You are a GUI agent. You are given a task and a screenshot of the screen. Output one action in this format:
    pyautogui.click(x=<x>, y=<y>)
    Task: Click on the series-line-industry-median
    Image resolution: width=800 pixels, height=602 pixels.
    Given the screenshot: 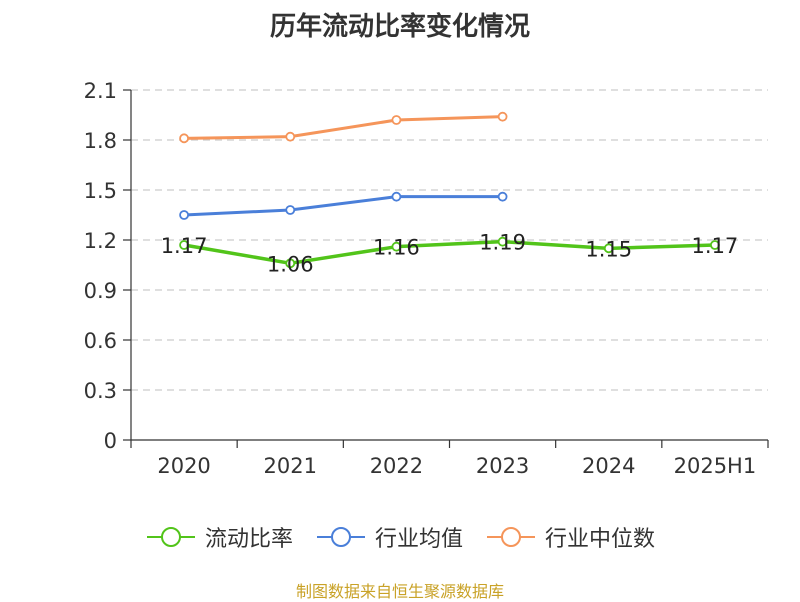 What is the action you would take?
    pyautogui.click(x=343, y=127)
    